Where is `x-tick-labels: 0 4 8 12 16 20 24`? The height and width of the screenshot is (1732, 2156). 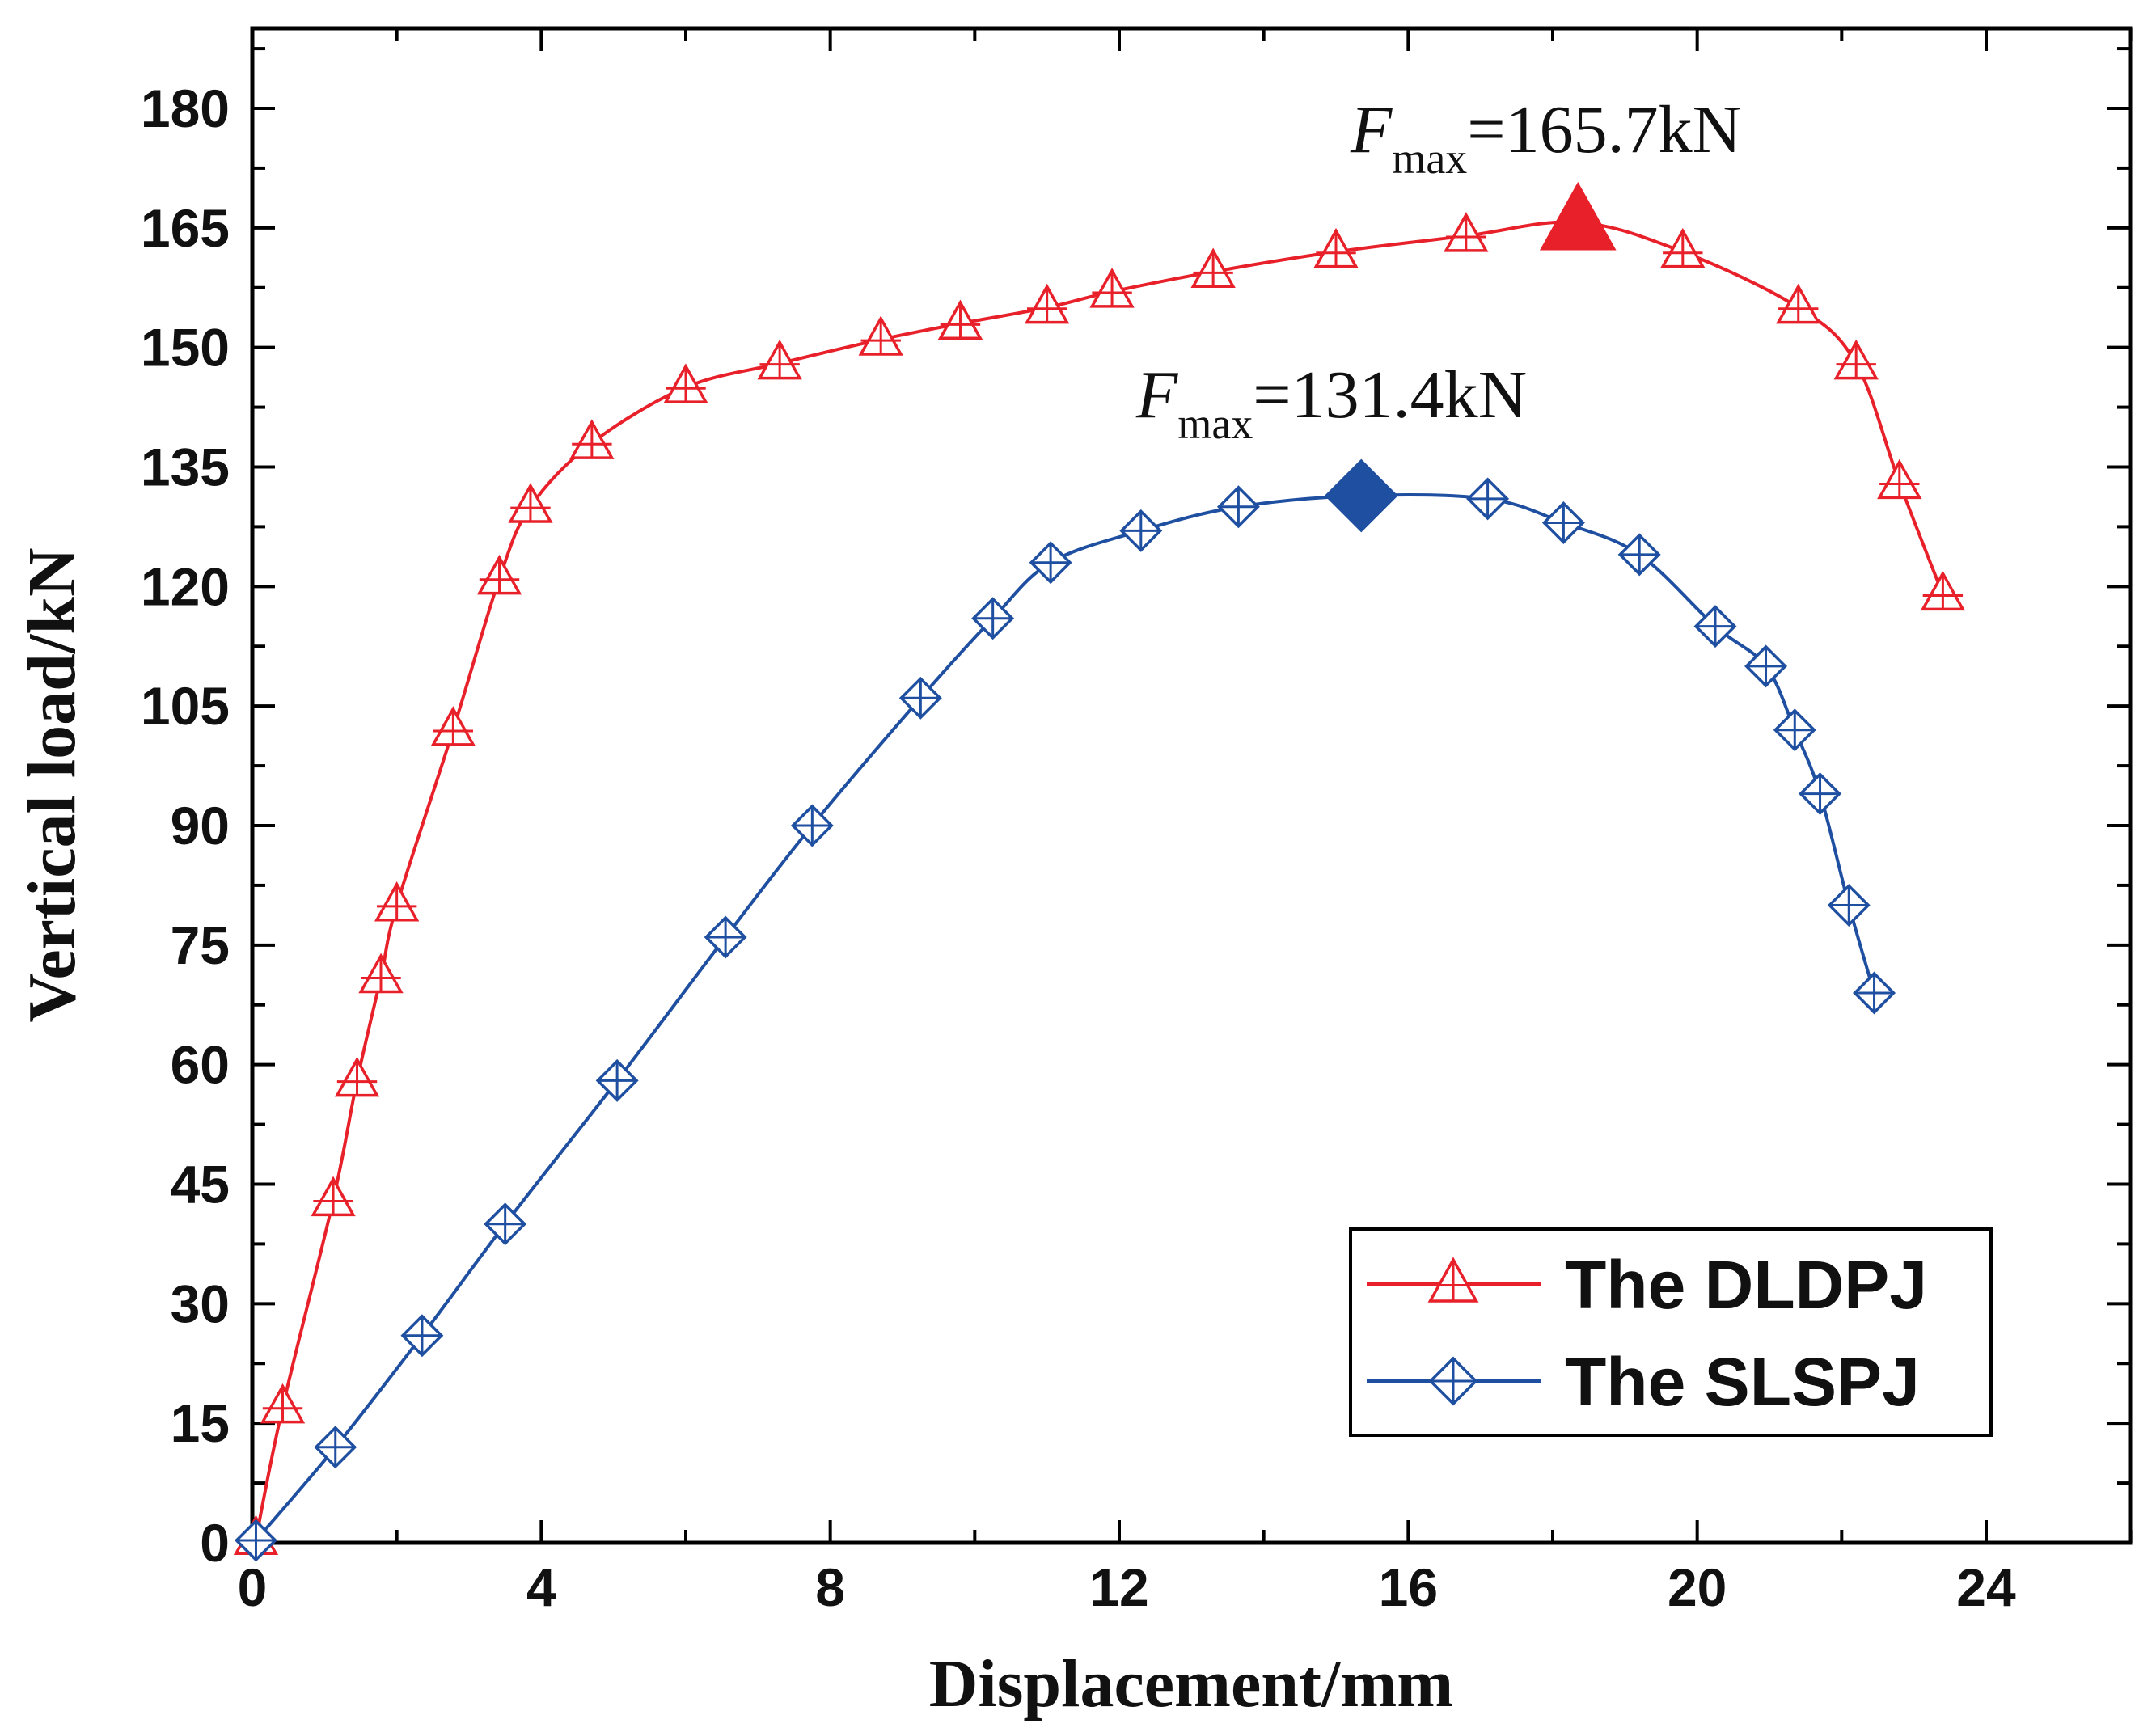
x-tick-labels: 0 4 8 12 16 20 24 is located at coordinates (1127, 1587).